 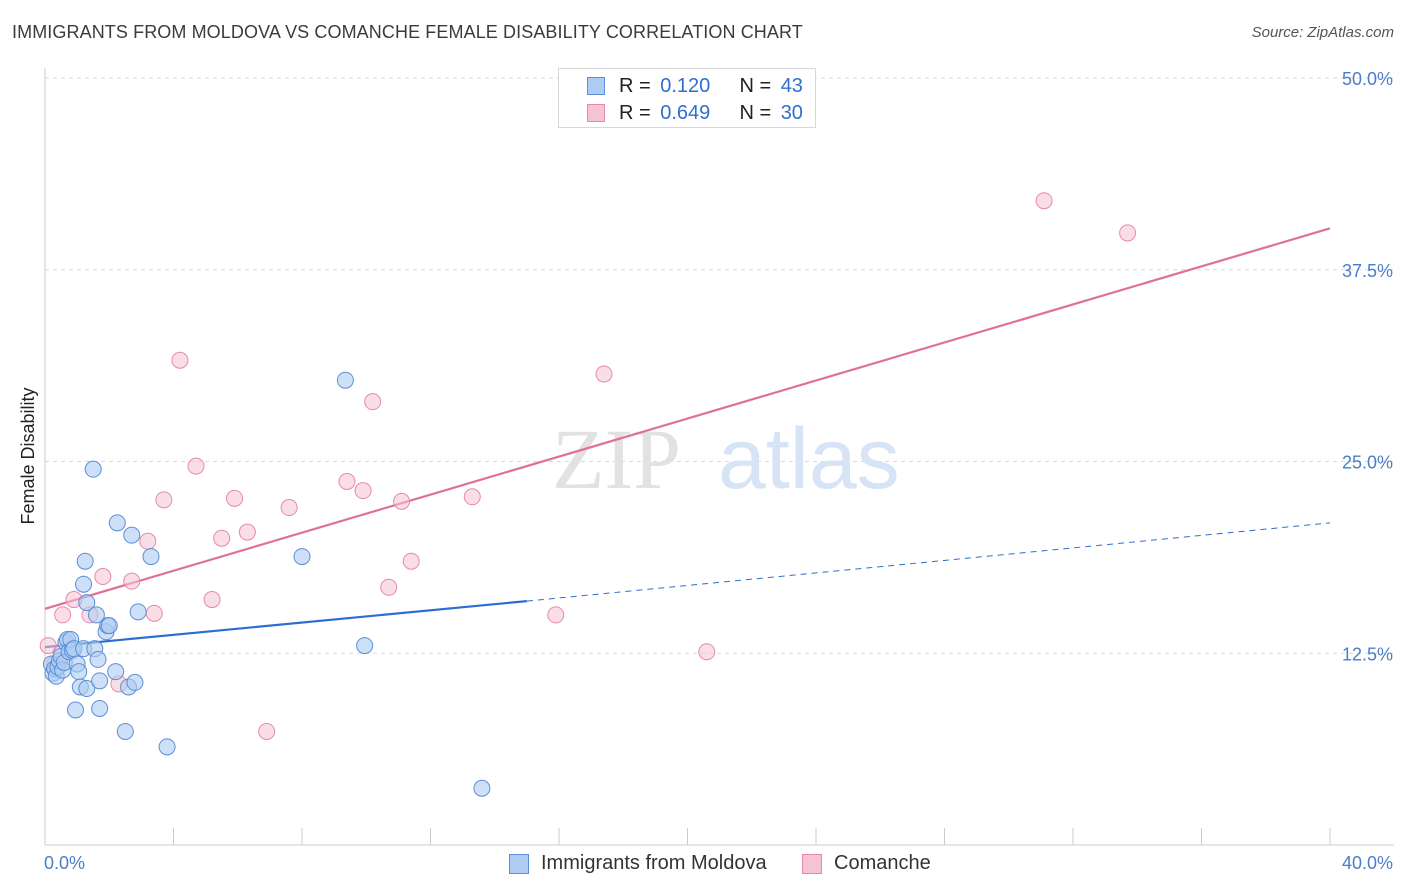 What do you see at coordinates (1367, 463) in the screenshot?
I see `y-tick-label: 25.0%` at bounding box center [1367, 463].